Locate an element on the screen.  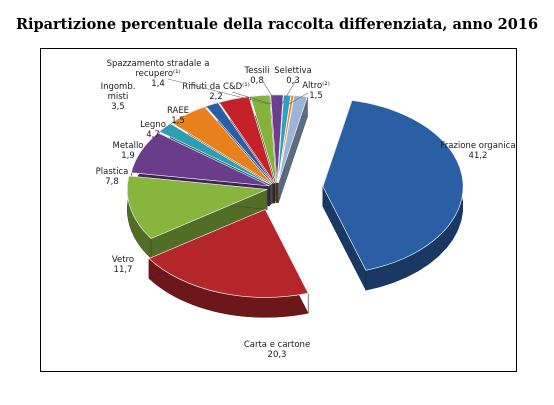
slice-value: 7,8 is located at coordinates (112, 182).